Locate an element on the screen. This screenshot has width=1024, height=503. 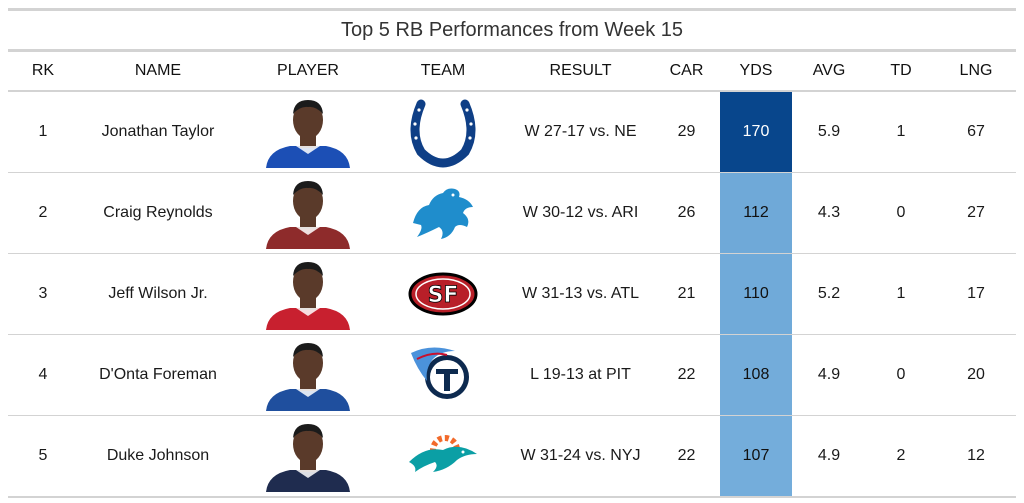
cell-result: W 30-12 vs. ARI is located at coordinates (580, 213).